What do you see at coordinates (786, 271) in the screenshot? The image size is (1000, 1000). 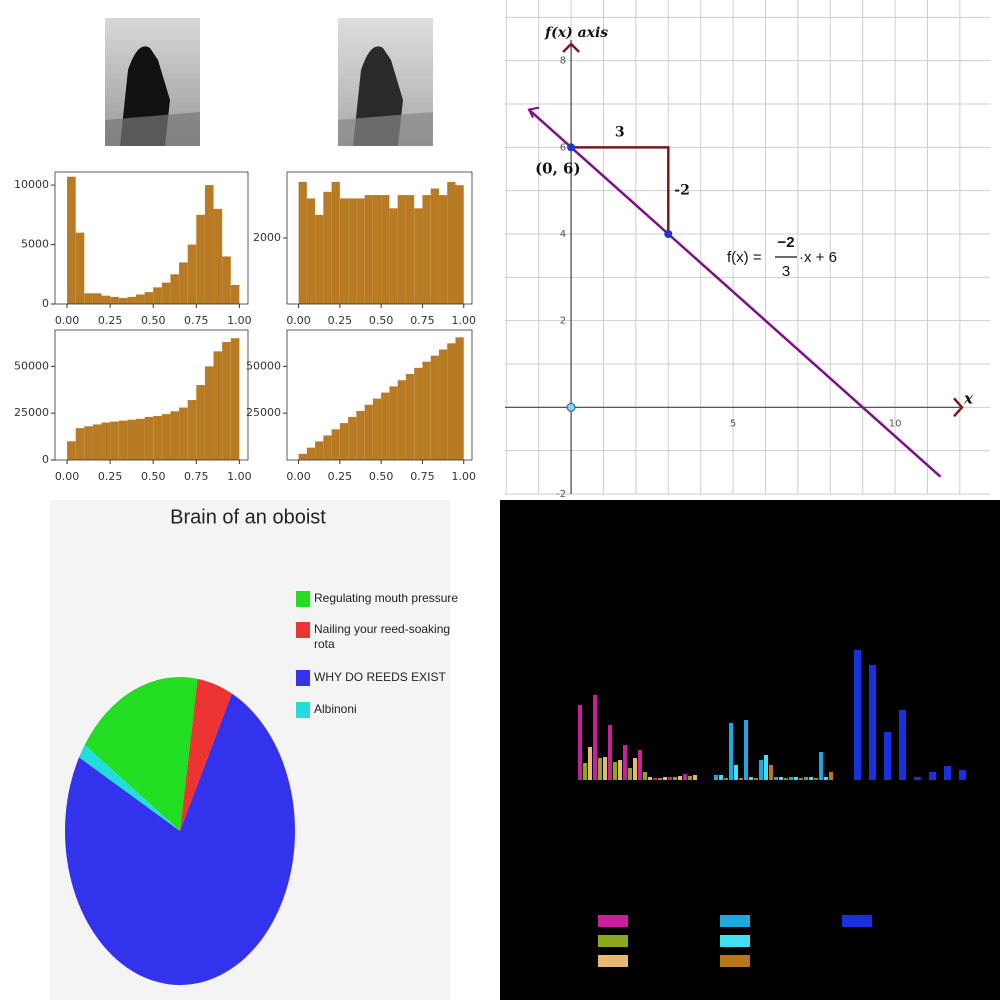 I see `formula: 3` at bounding box center [786, 271].